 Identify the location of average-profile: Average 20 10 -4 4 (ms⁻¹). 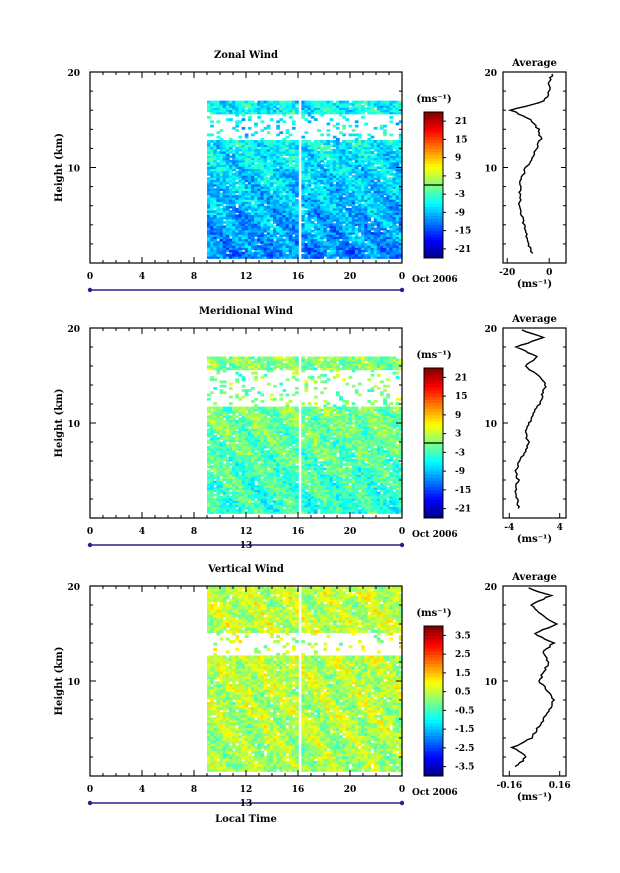
(525, 429).